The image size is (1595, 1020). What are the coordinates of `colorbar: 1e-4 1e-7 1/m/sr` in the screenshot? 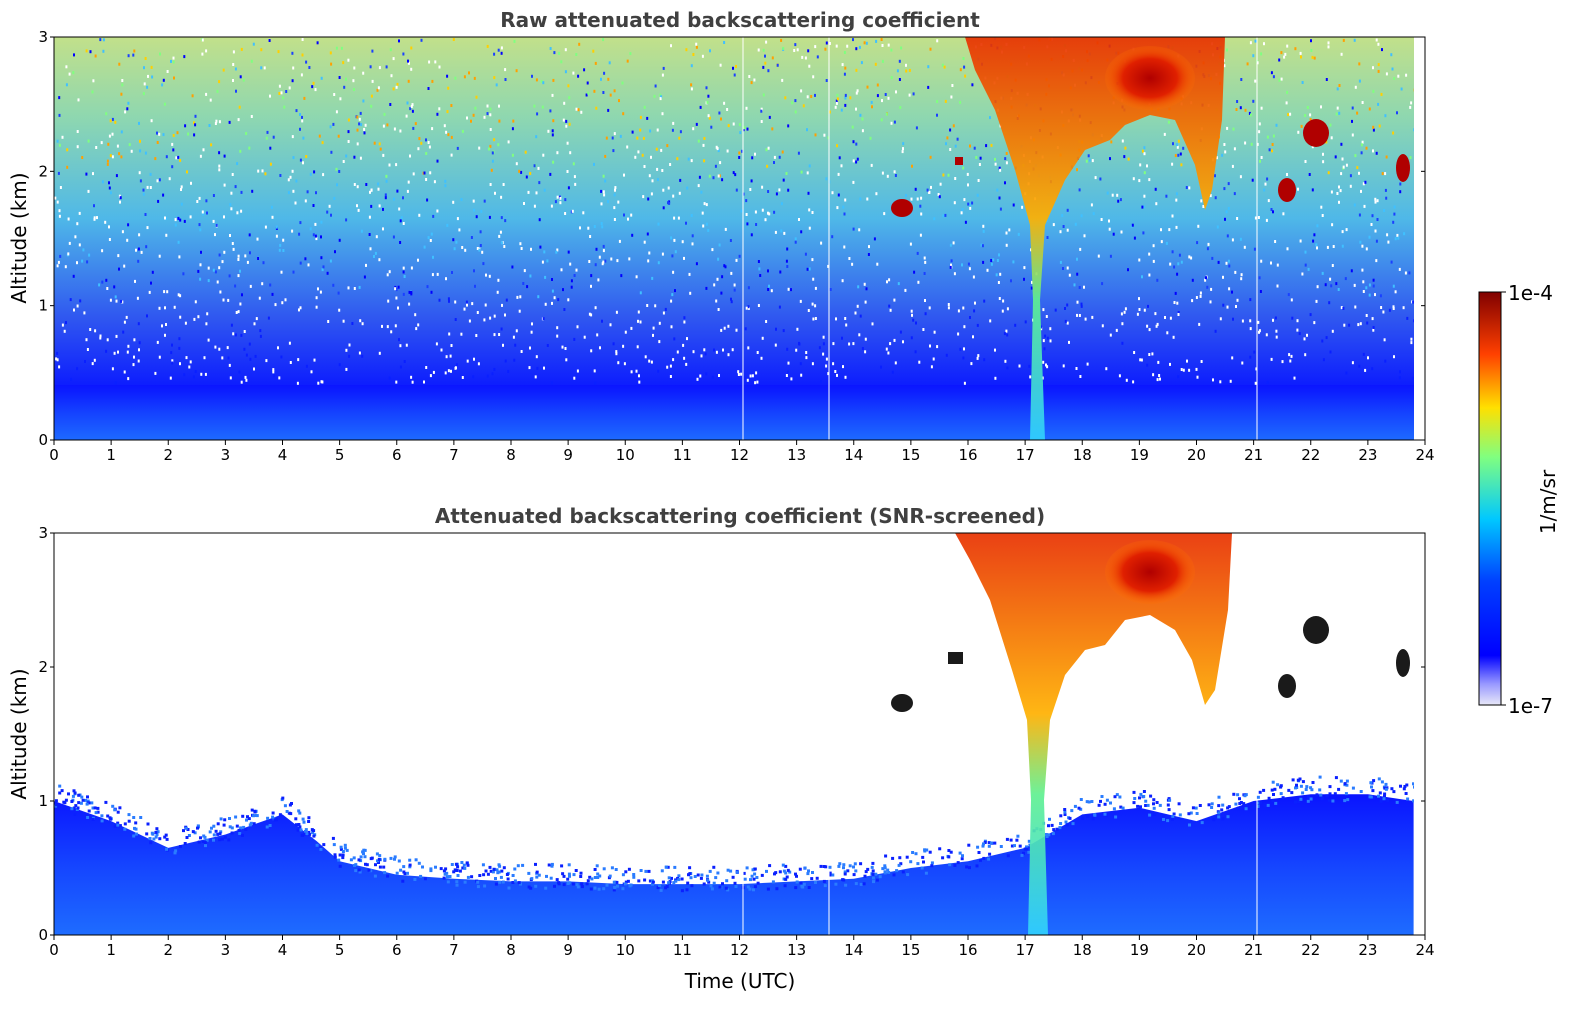 It's located at (1519, 499).